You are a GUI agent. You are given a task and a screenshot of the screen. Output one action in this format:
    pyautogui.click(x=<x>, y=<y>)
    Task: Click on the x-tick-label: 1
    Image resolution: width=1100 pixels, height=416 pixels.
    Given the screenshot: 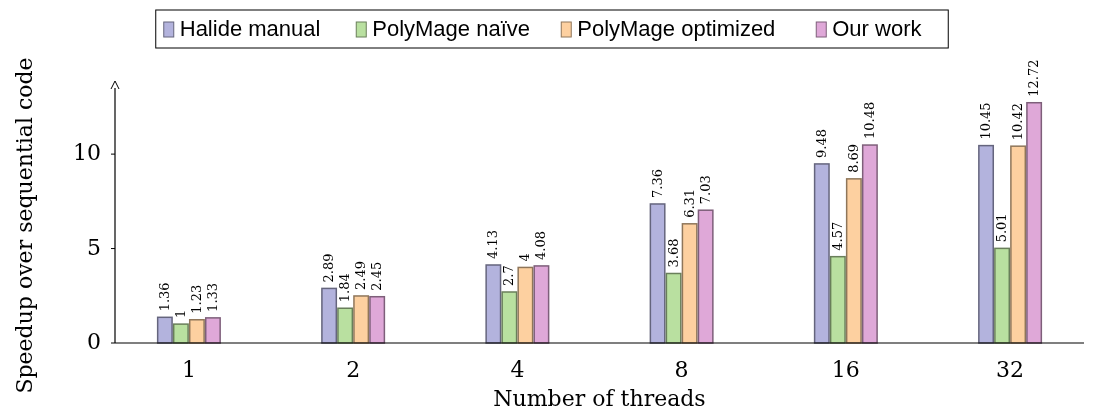 What is the action you would take?
    pyautogui.click(x=188, y=369)
    